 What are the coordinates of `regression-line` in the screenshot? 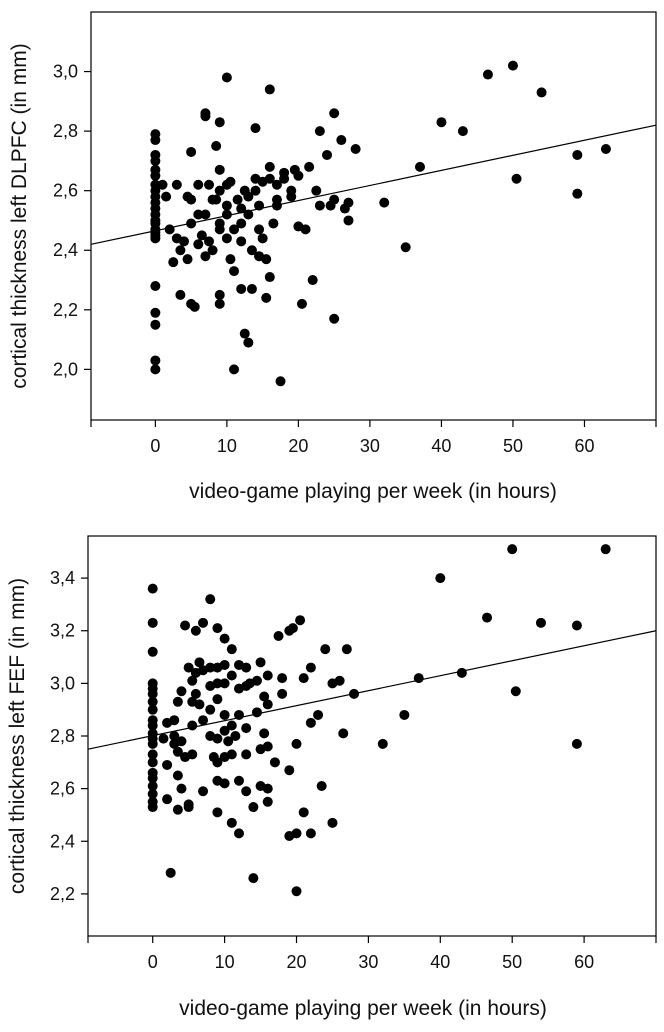 It's located at (372, 690).